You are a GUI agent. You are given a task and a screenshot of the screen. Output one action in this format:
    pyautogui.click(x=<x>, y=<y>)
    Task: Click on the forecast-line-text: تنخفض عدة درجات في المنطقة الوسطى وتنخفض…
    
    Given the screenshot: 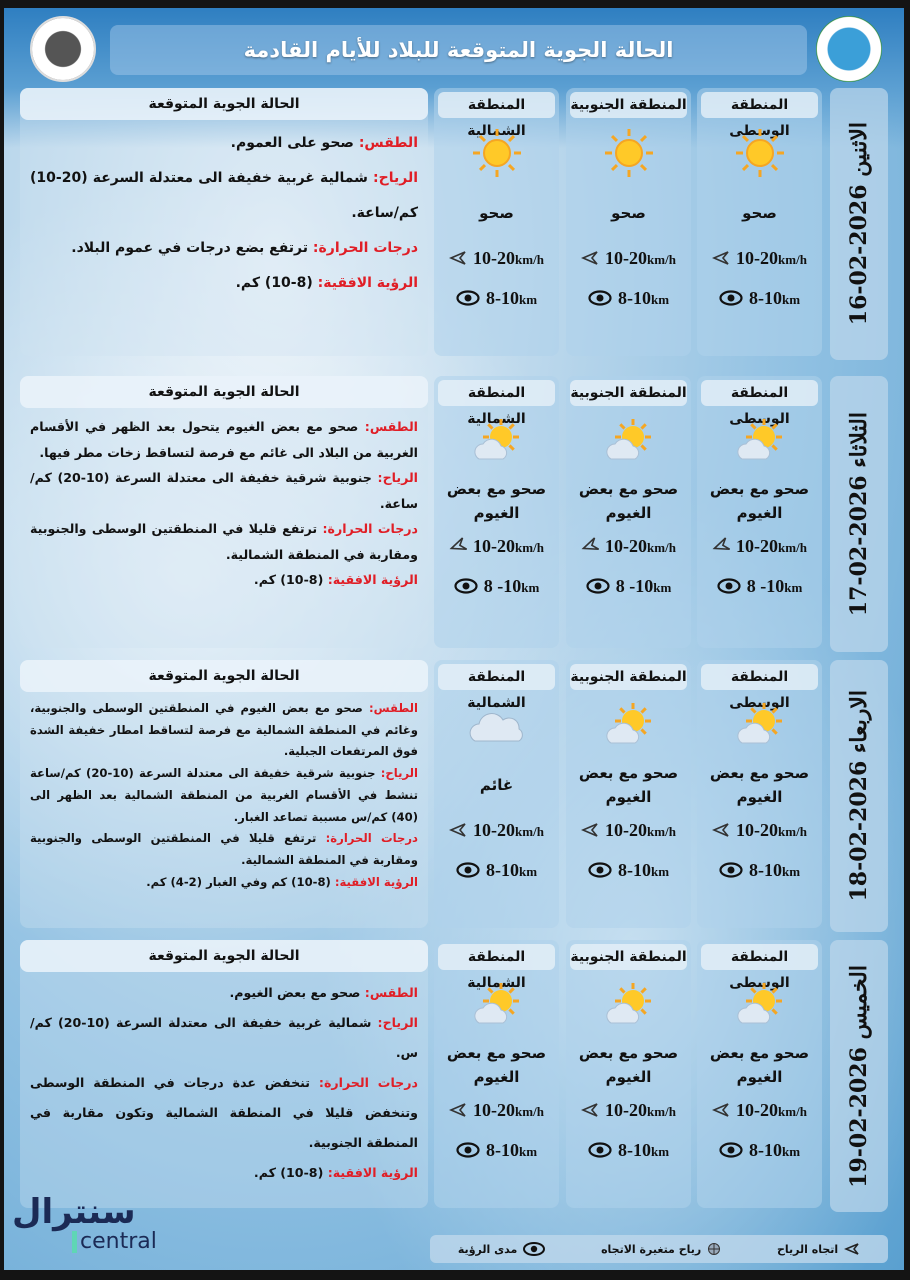 What is the action you would take?
    pyautogui.click(x=224, y=1112)
    